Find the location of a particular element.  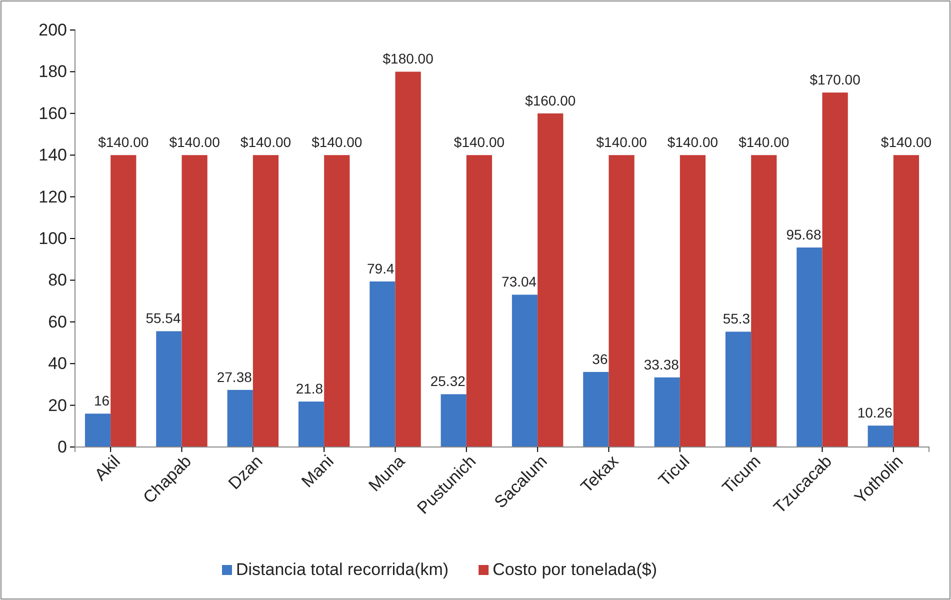

data-label: 79.4 is located at coordinates (380, 268).